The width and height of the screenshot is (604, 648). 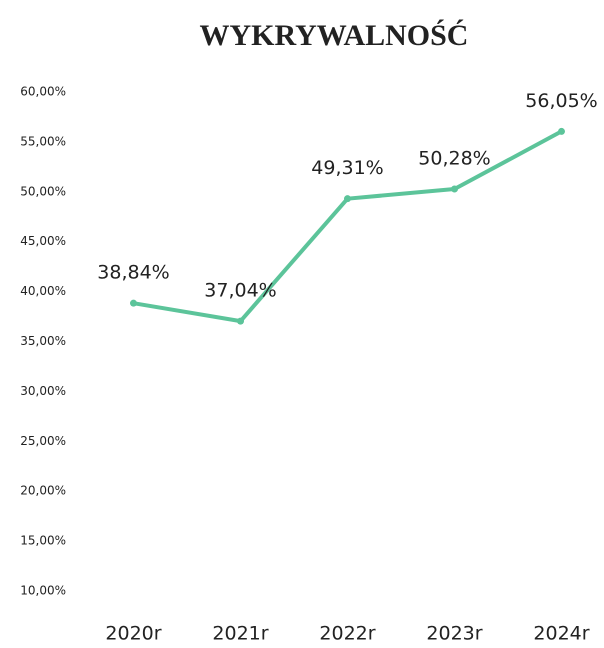 I want to click on x-tick-label: 2020r, so click(x=133, y=634).